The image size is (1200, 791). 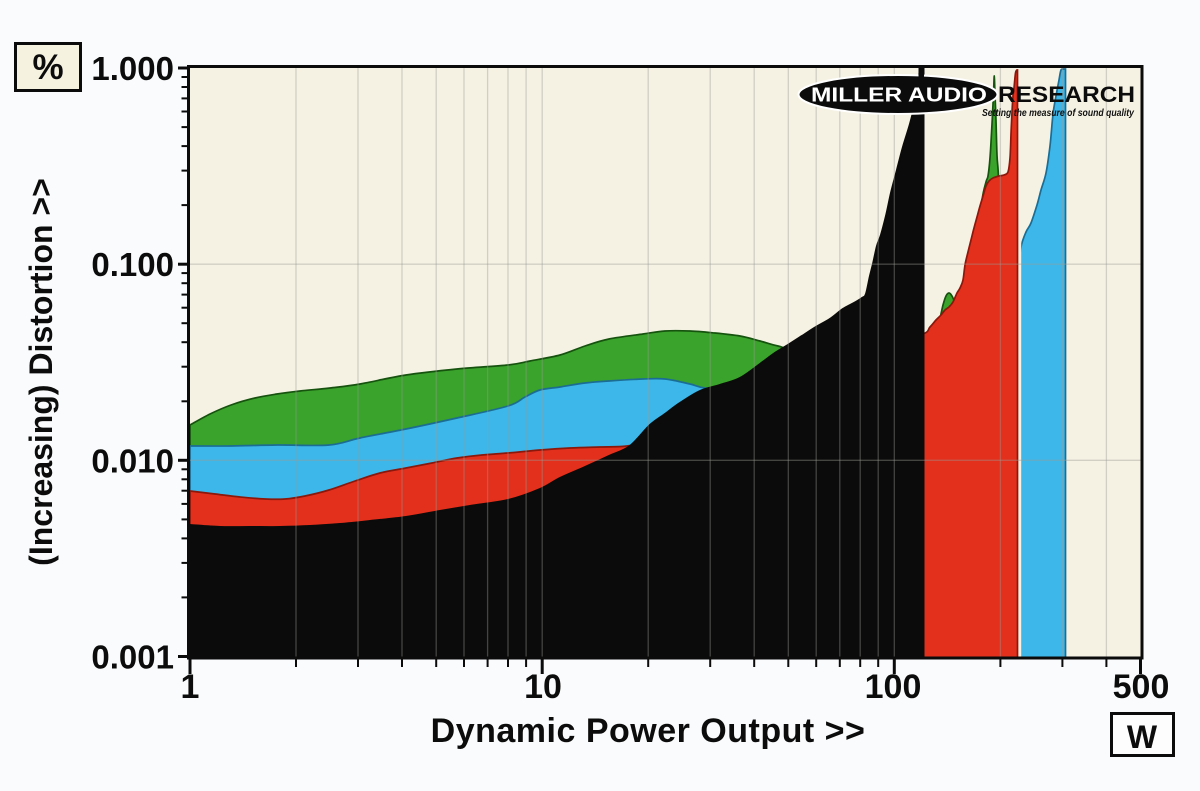 What do you see at coordinates (1058, 113) in the screenshot?
I see `svg-text:Setting the measure of sound q: Setting the measure of sound quality` at bounding box center [1058, 113].